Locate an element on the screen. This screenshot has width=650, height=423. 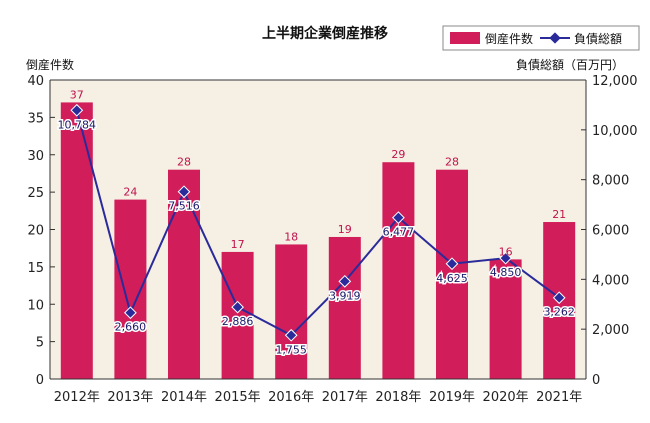
bar-value-label-9: 21 is located at coordinates (559, 214).